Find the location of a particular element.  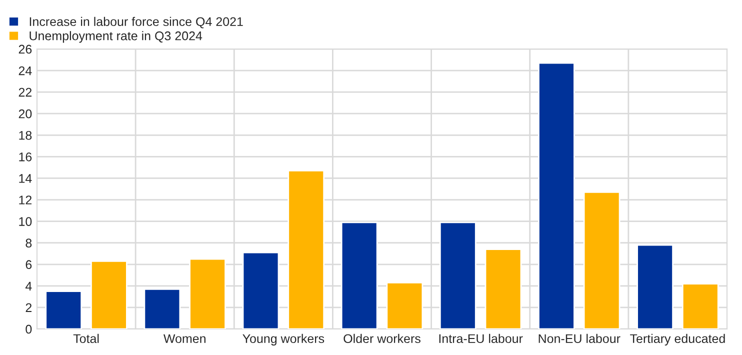

x-tick-label: Older workers is located at coordinates (382, 339).